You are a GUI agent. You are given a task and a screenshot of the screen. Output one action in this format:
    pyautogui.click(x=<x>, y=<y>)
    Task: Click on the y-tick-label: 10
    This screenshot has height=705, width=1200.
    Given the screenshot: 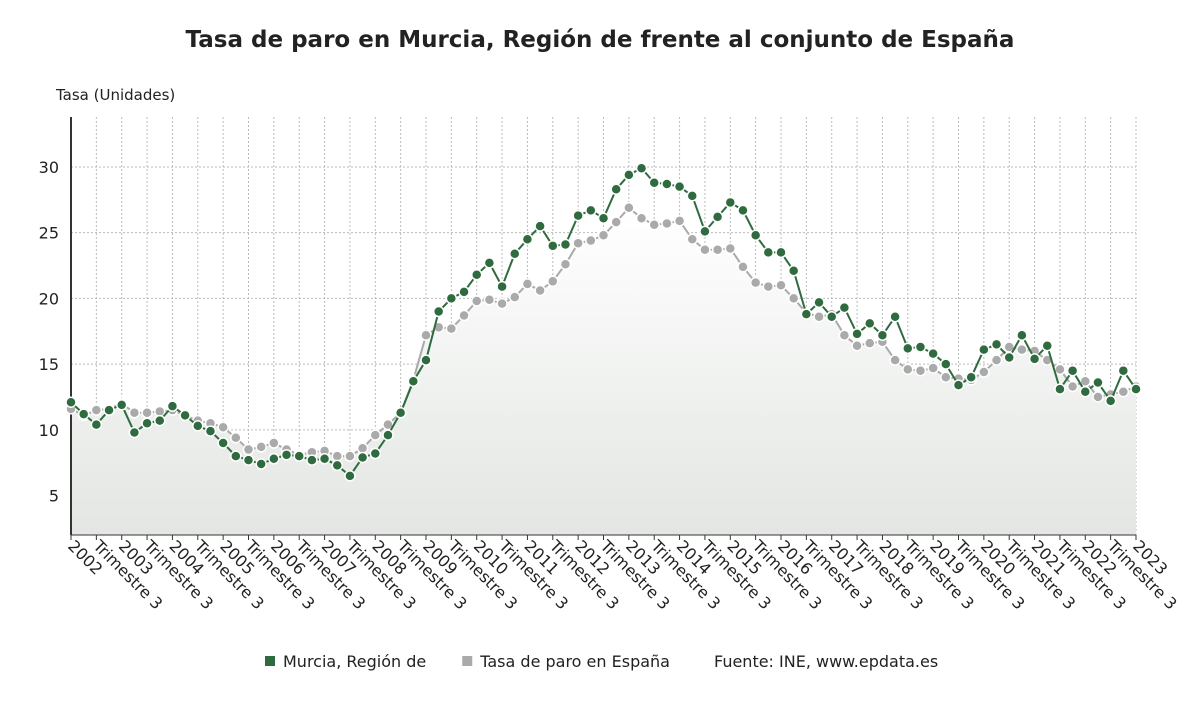 What is the action you would take?
    pyautogui.click(x=49, y=430)
    